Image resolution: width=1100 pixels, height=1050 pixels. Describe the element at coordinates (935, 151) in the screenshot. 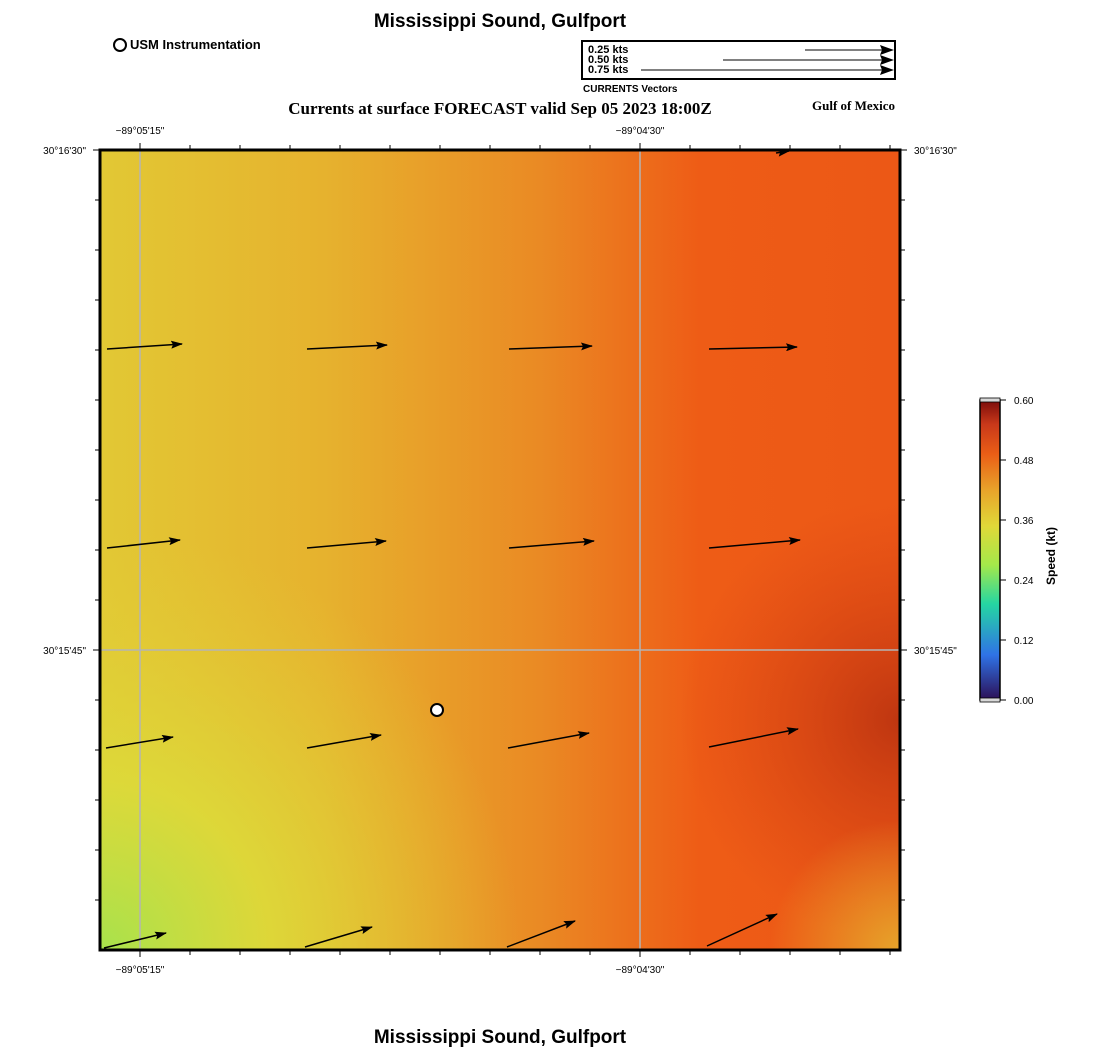

I see `y-tick-label-right-0: 30°16'30"` at that location.